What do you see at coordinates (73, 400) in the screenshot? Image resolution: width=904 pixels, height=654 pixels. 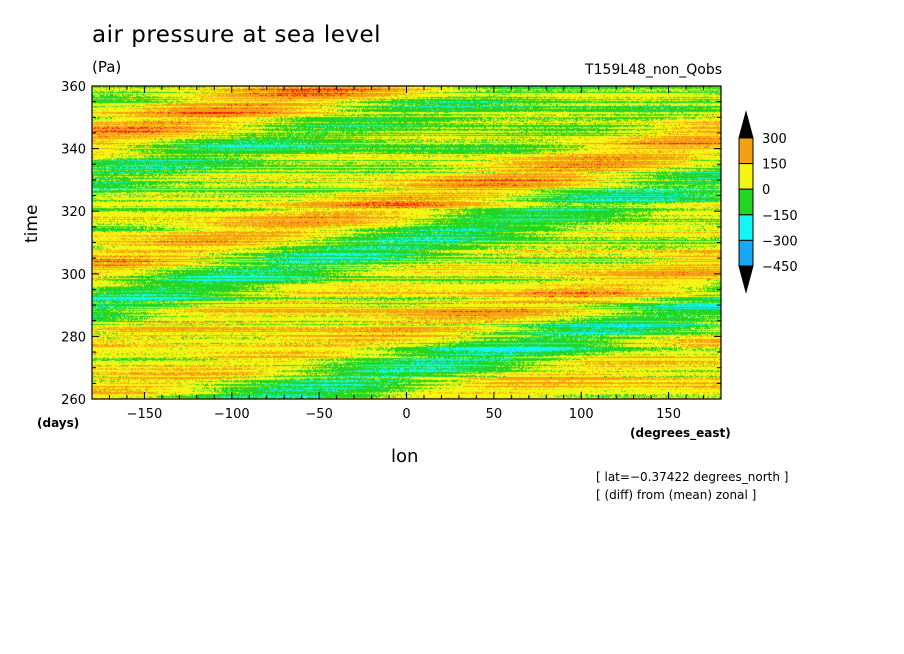 I see `y-tick-label: 260` at bounding box center [73, 400].